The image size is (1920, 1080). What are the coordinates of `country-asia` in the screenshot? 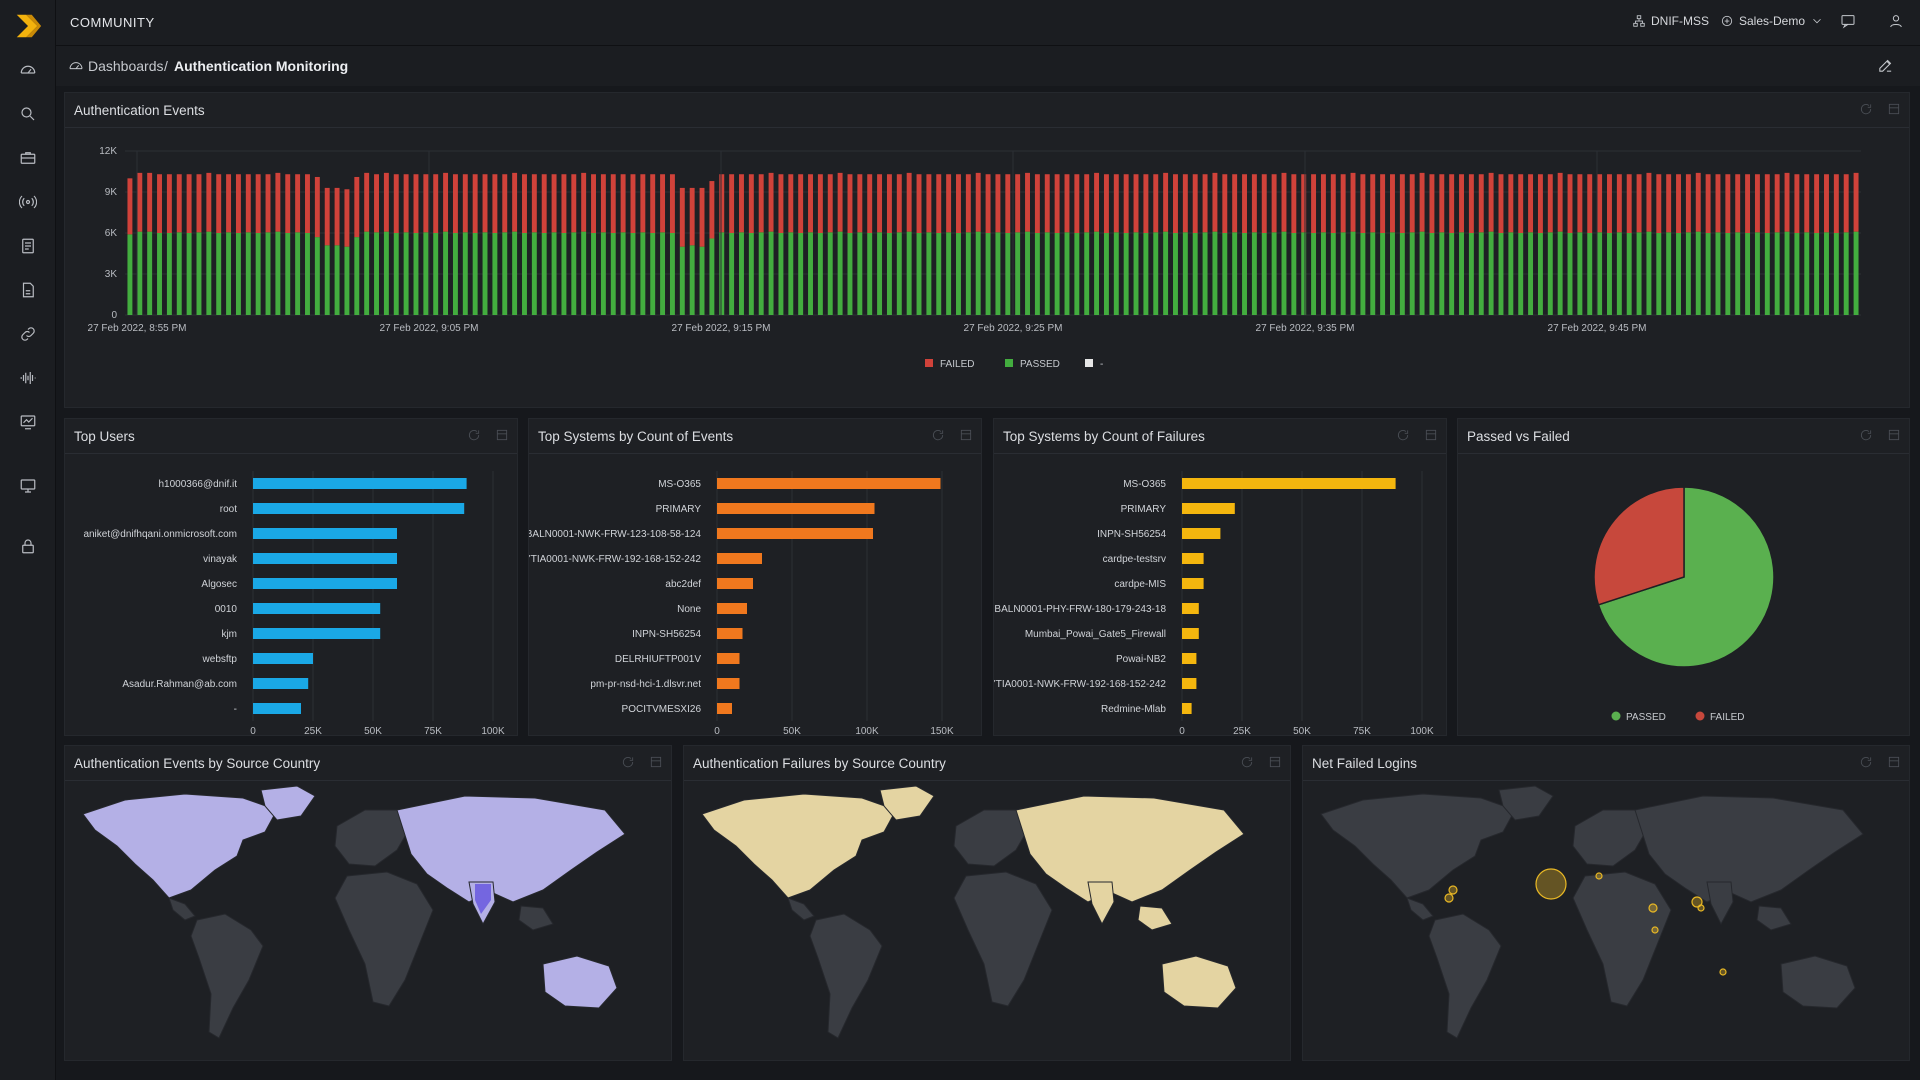 It's located at (1130, 849).